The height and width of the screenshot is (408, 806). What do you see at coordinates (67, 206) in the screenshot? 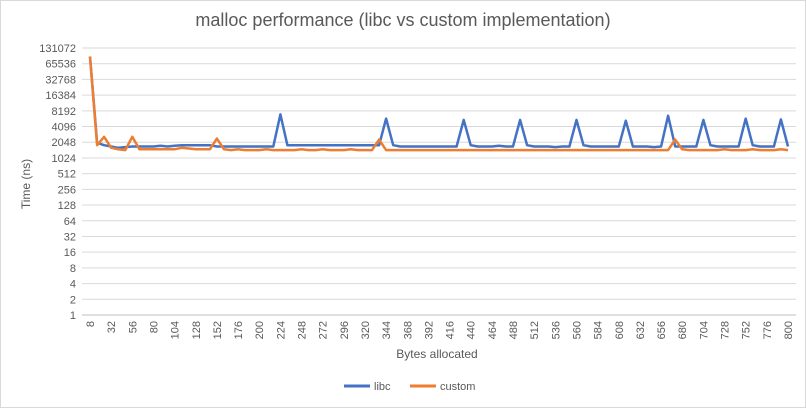
I see `y-tick-label: 128` at bounding box center [67, 206].